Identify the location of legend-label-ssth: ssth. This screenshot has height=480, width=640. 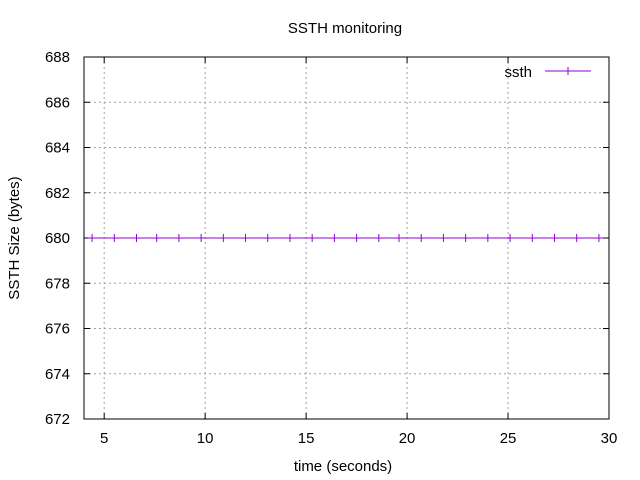
(518, 72).